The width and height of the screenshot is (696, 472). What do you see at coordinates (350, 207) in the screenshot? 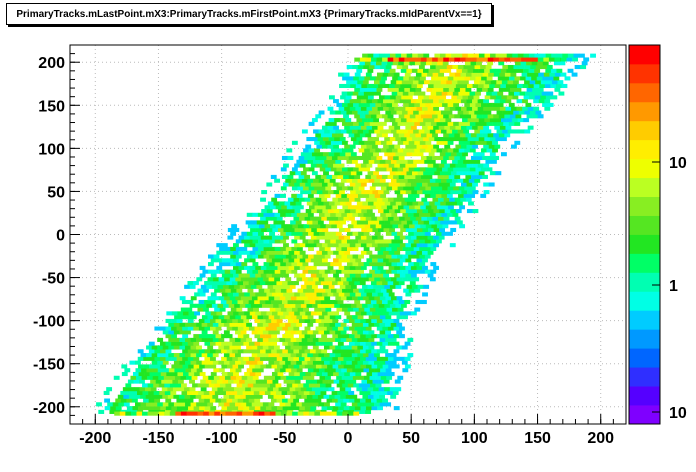
I see `heatmap-cell-2088` at bounding box center [350, 207].